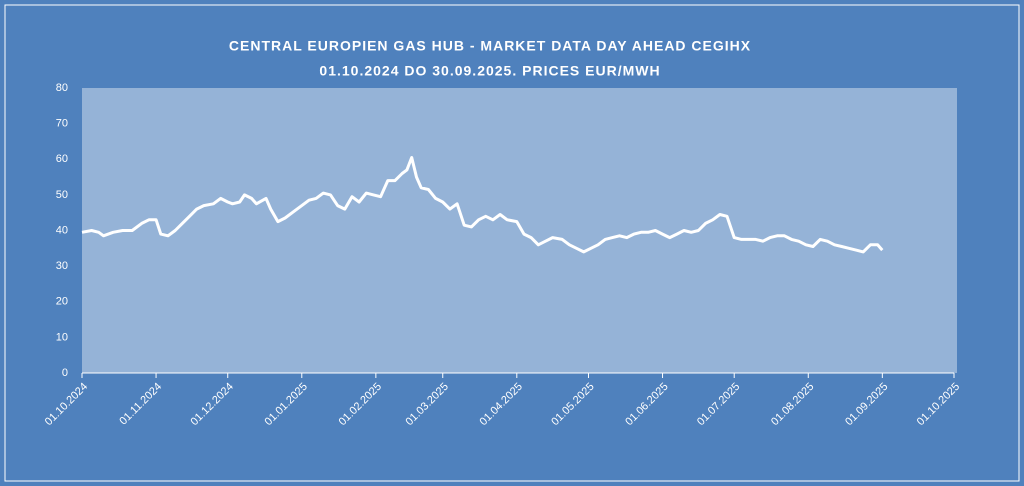  Describe the element at coordinates (62, 195) in the screenshot. I see `y-tick-label: 50` at that location.